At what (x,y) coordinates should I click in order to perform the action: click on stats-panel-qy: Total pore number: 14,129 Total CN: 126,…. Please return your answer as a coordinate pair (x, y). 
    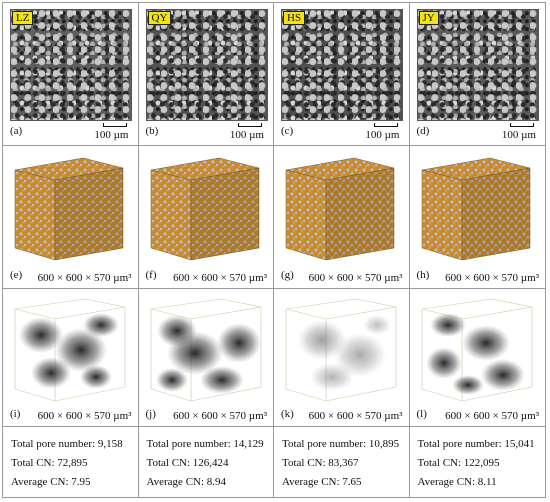
    Looking at the image, I should click on (206, 462).